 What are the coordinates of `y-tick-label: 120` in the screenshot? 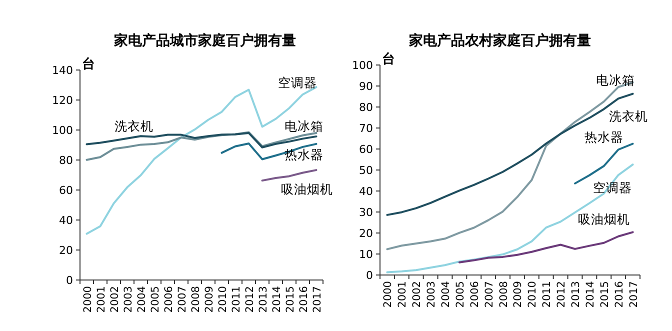 It's located at (62, 100).